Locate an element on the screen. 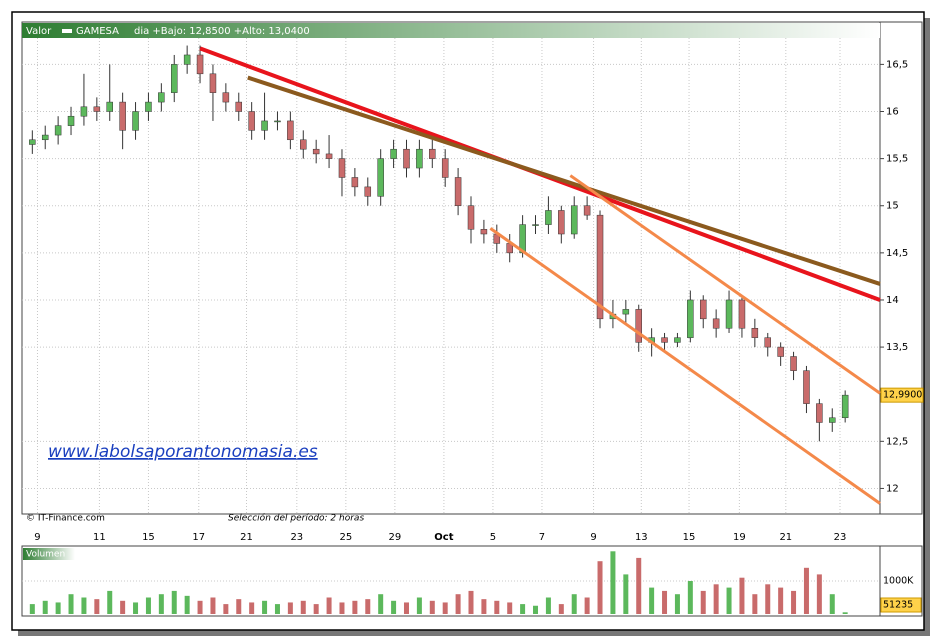 This screenshot has height=640, width=940. last-volume-box is located at coordinates (901, 605).